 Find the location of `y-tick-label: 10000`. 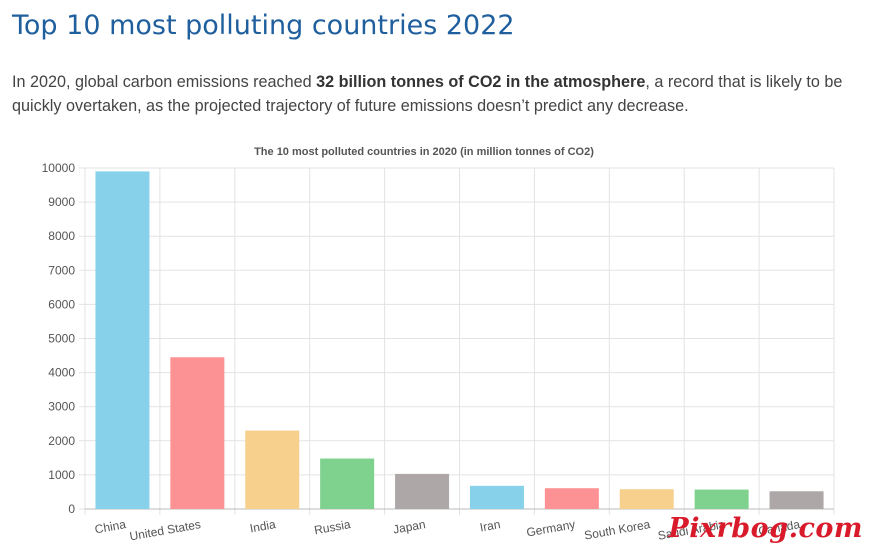

y-tick-label: 10000 is located at coordinates (59, 168).